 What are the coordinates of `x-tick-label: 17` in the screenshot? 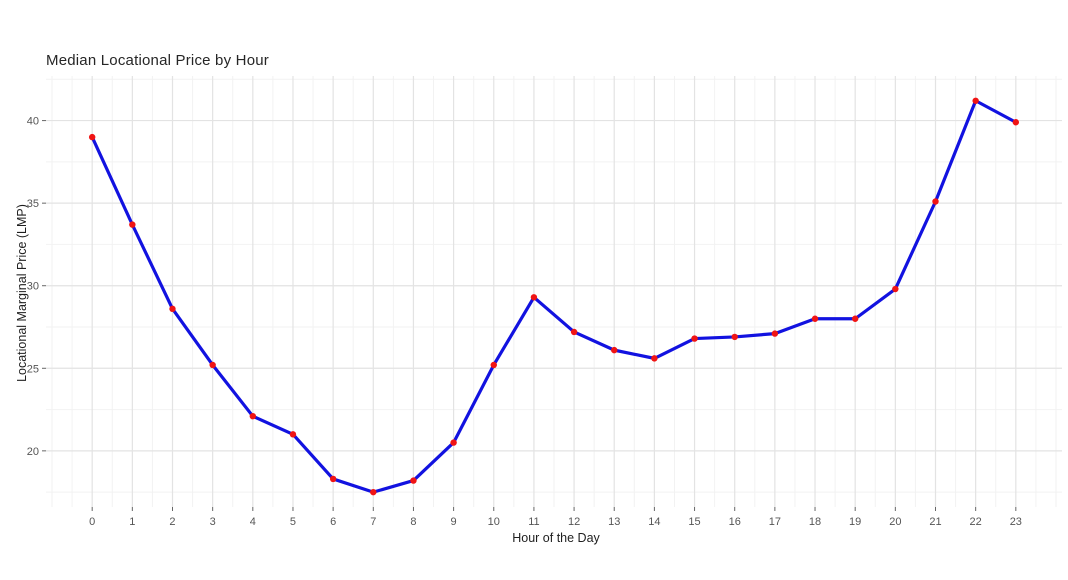 It's located at (775, 522).